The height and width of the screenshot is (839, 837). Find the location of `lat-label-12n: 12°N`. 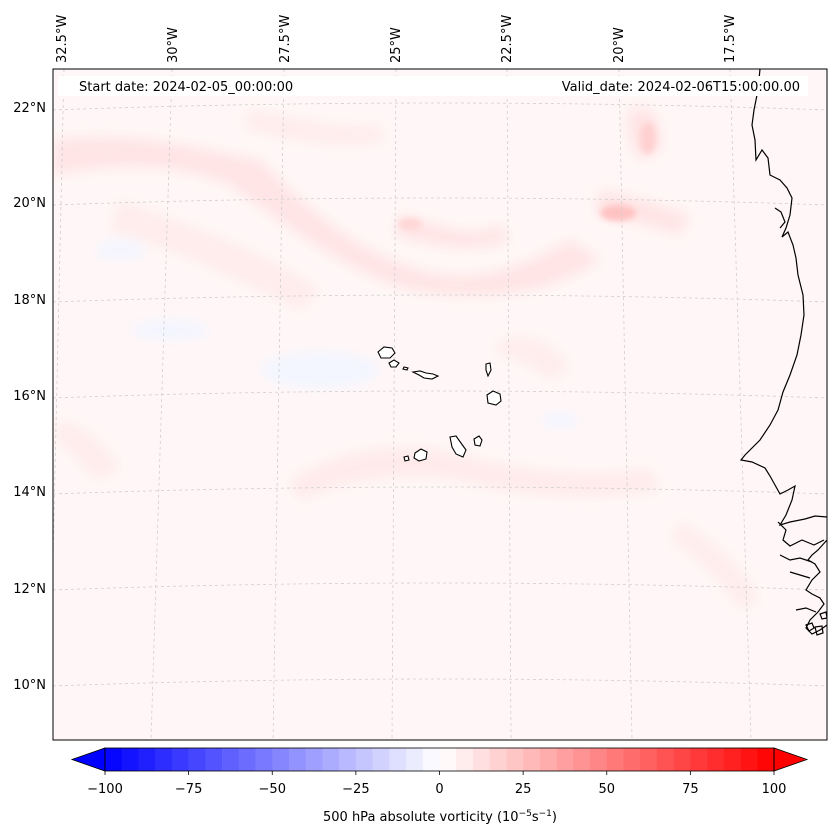

lat-label-12n: 12°N is located at coordinates (29, 589).